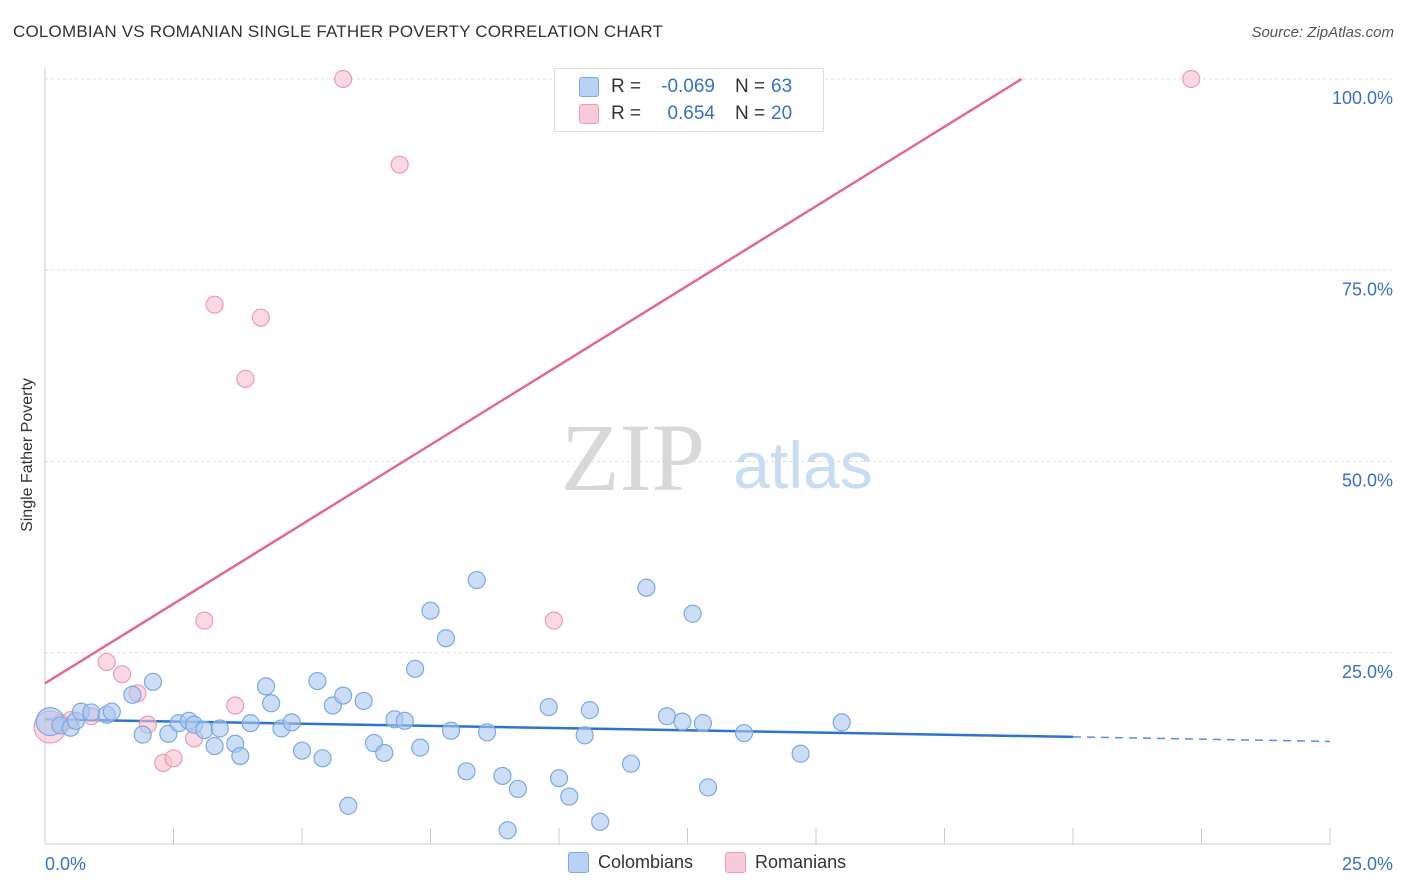 The image size is (1406, 892). I want to click on n-value: 63, so click(782, 86).